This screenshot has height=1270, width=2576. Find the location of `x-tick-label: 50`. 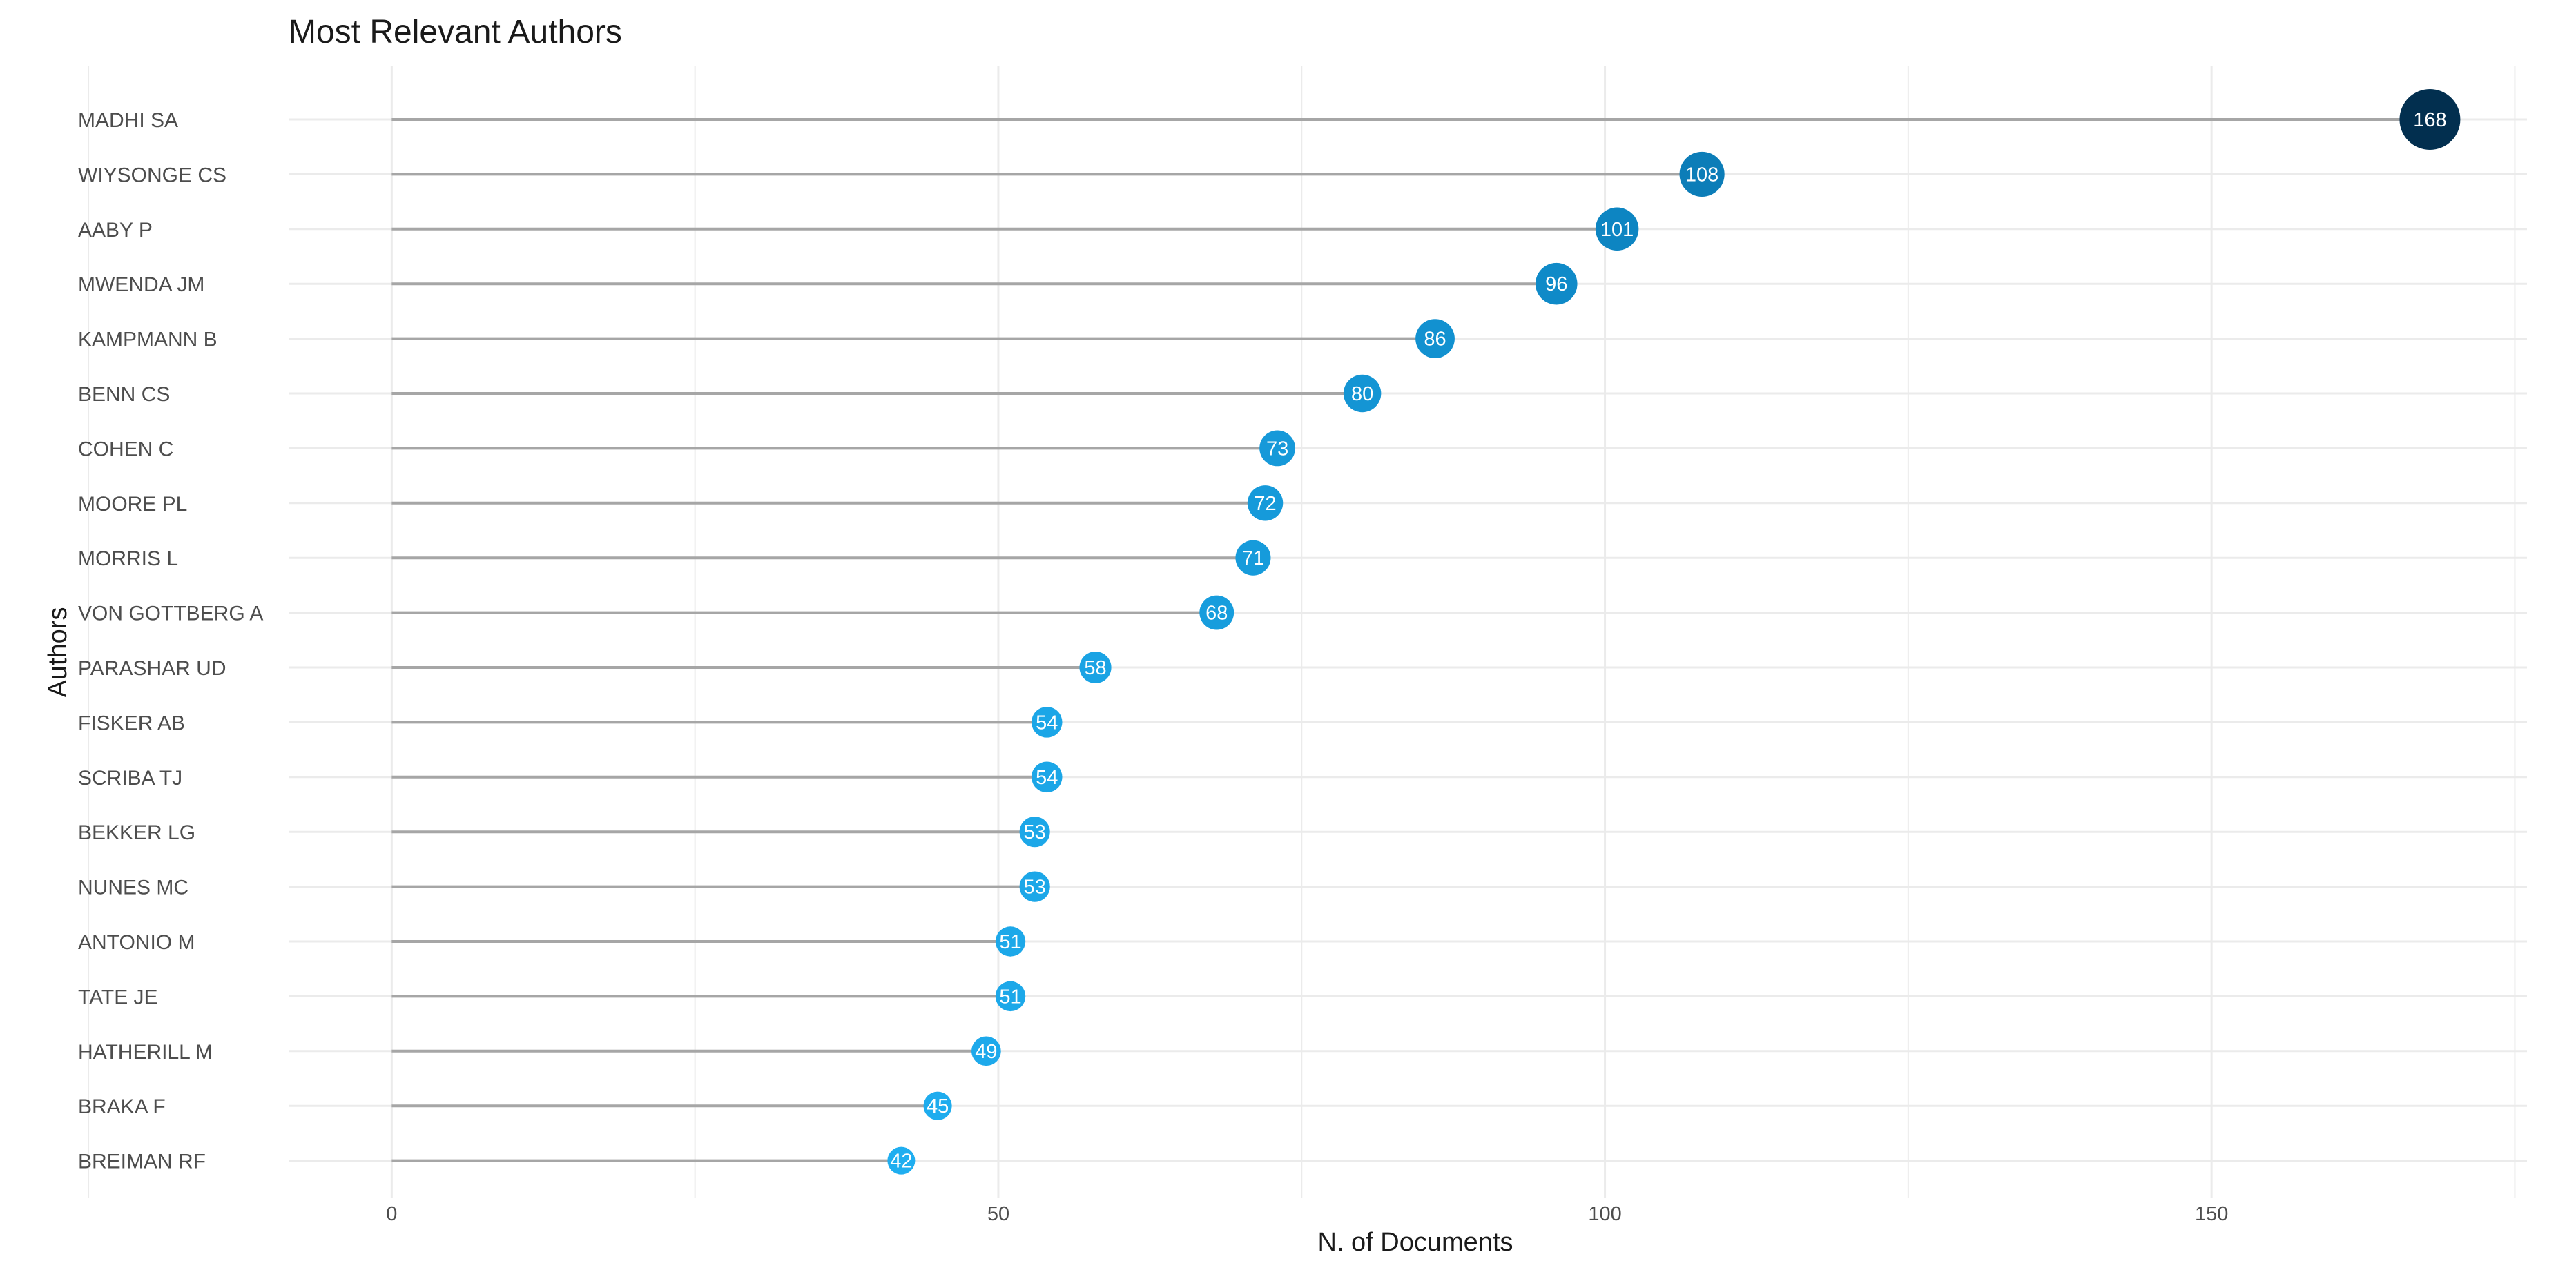

x-tick-label: 50 is located at coordinates (998, 1214).